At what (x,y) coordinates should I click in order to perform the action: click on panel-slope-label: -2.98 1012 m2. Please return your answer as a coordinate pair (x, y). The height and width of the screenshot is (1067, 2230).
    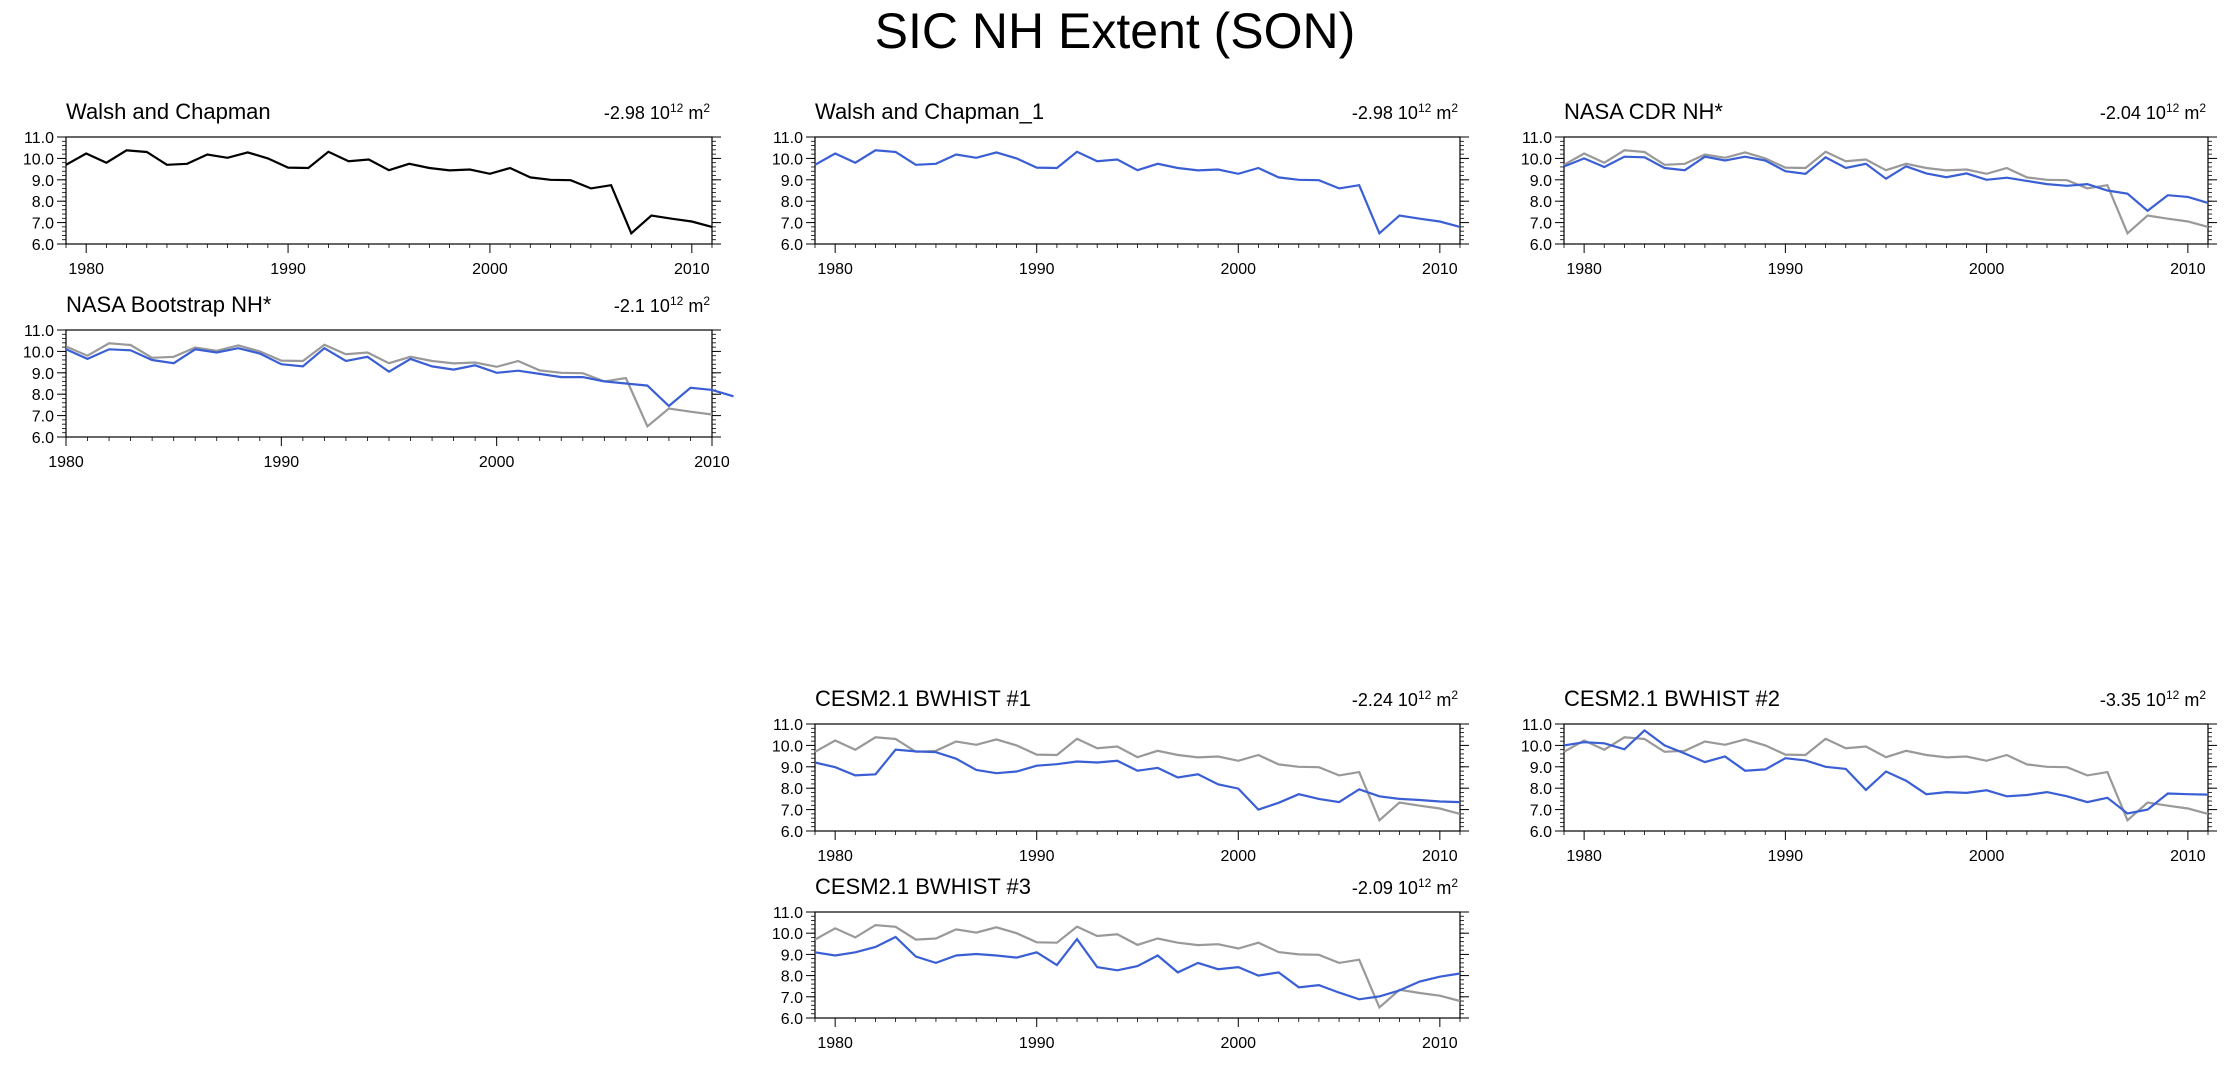
    Looking at the image, I should click on (1405, 112).